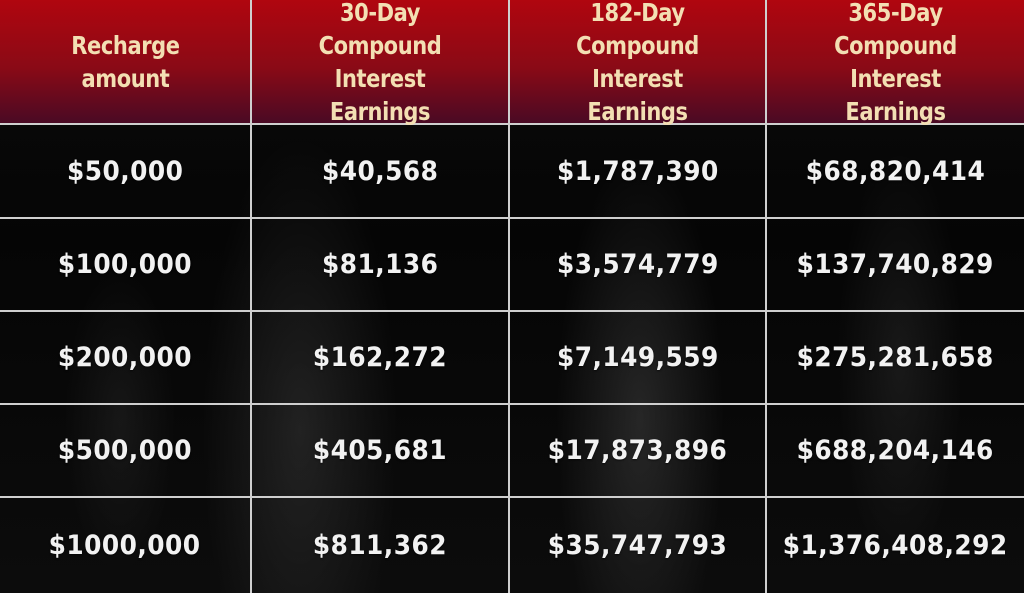 The width and height of the screenshot is (1024, 593). I want to click on header-182-day: 182-Day Compound Interest Earnings, so click(638, 63).